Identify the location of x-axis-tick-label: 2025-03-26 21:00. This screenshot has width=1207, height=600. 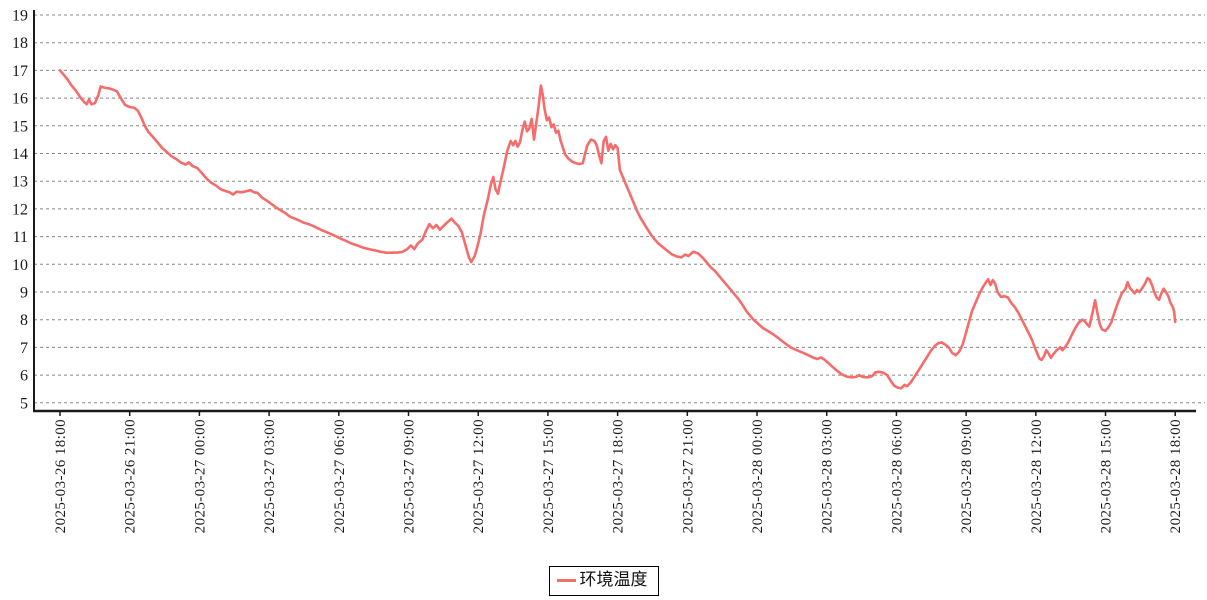
(131, 476).